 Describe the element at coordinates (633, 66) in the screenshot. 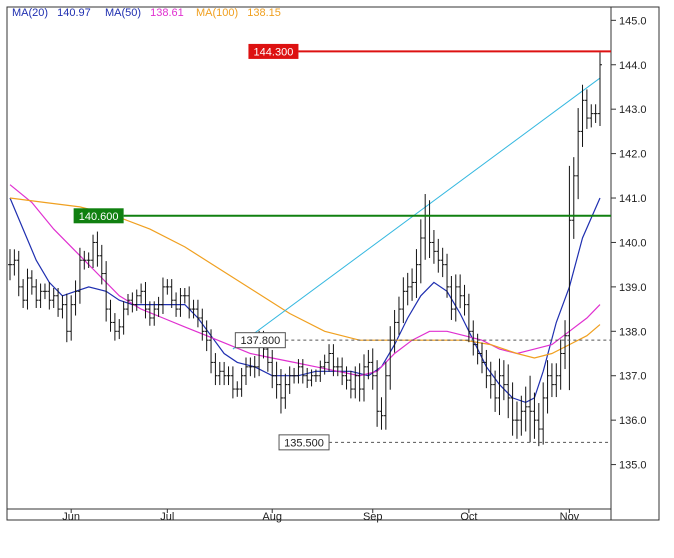

I see `y-tick-label: 144.0` at that location.